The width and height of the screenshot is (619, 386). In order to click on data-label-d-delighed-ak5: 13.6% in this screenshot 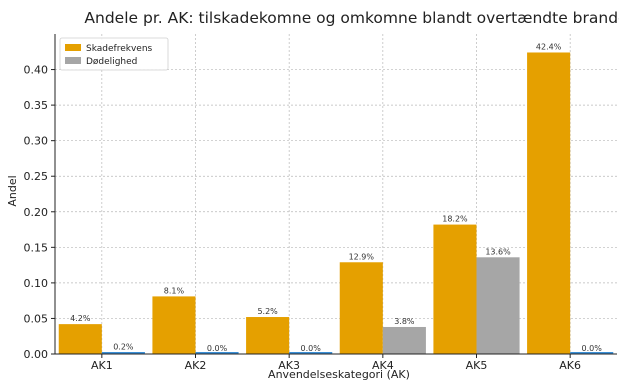, I will do `click(498, 251)`.